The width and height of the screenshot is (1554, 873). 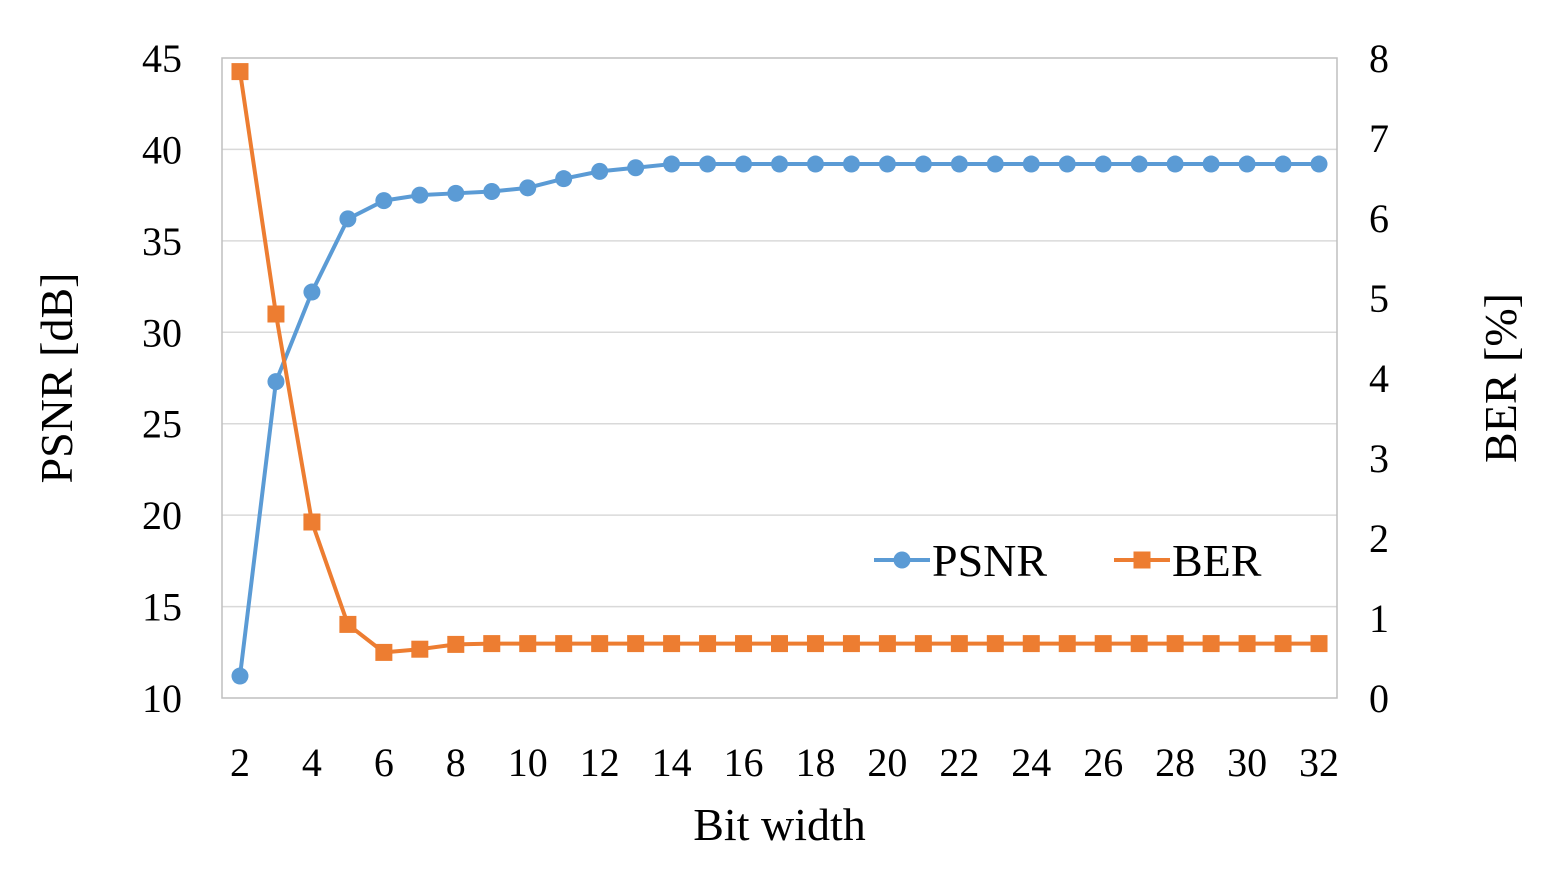 I want to click on y-right-tick-label: 0, so click(x=1379, y=698).